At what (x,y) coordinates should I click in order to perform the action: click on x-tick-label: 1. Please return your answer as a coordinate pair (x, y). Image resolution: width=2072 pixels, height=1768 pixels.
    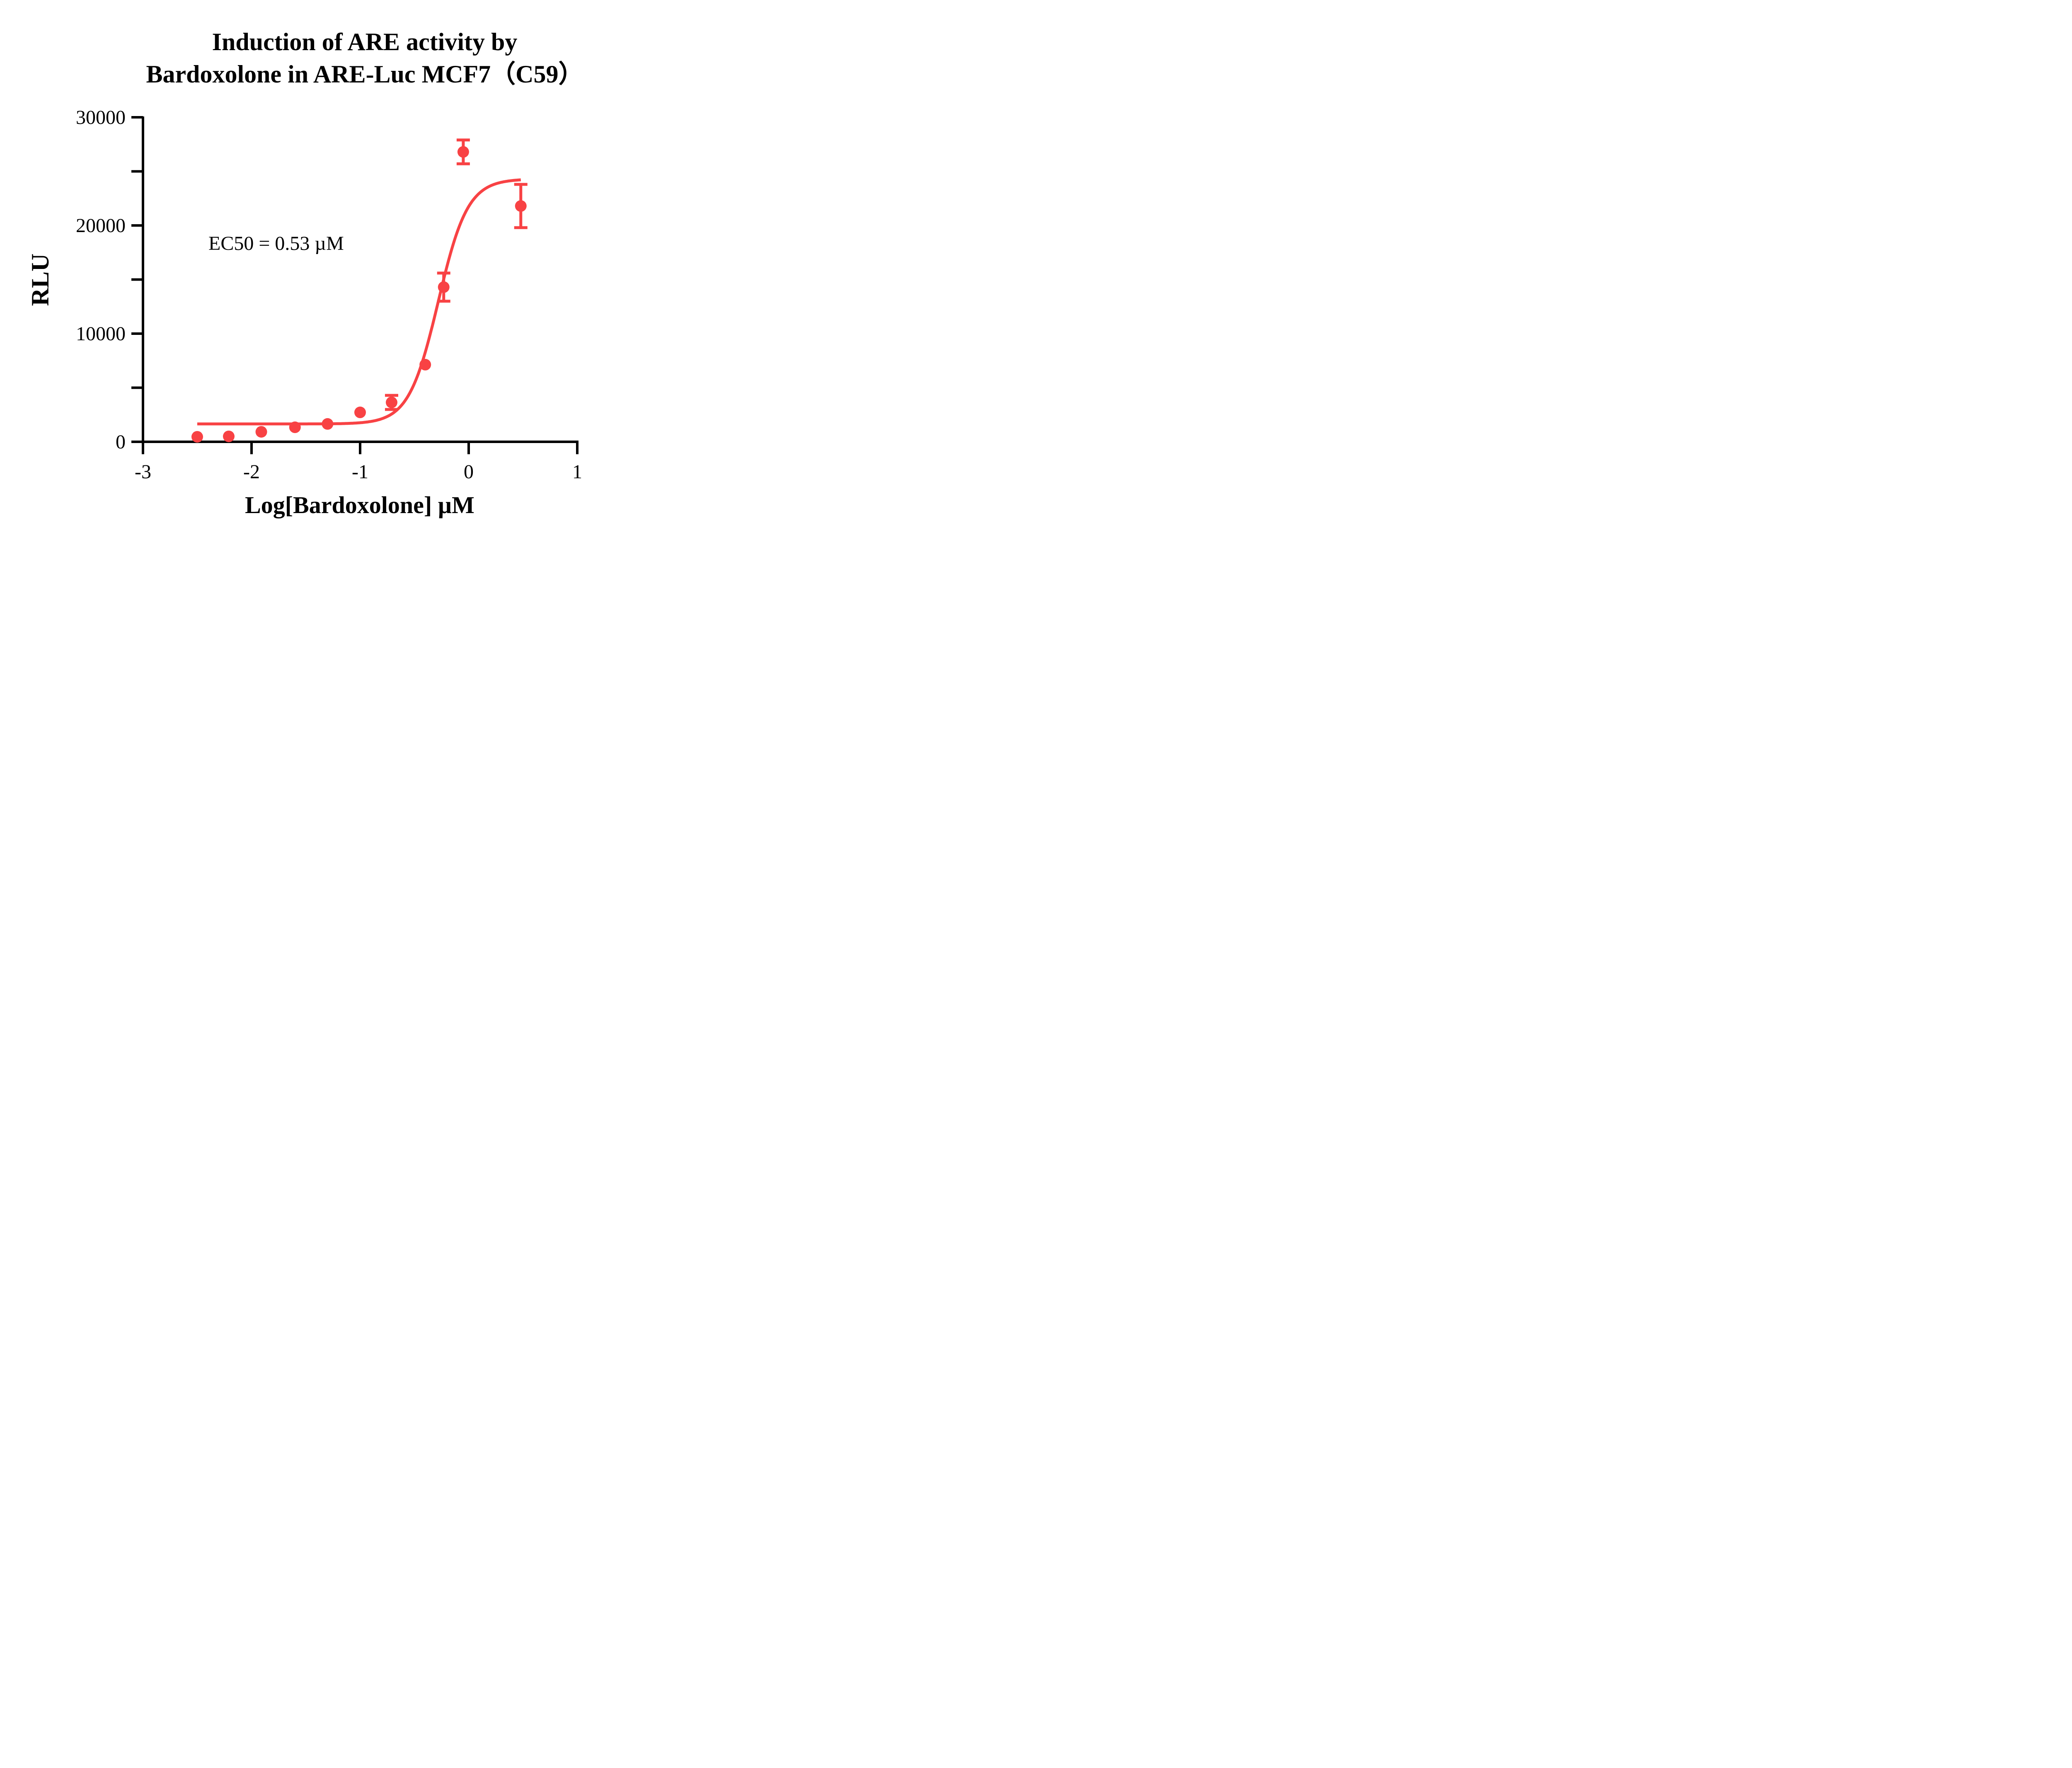
    Looking at the image, I should click on (577, 472).